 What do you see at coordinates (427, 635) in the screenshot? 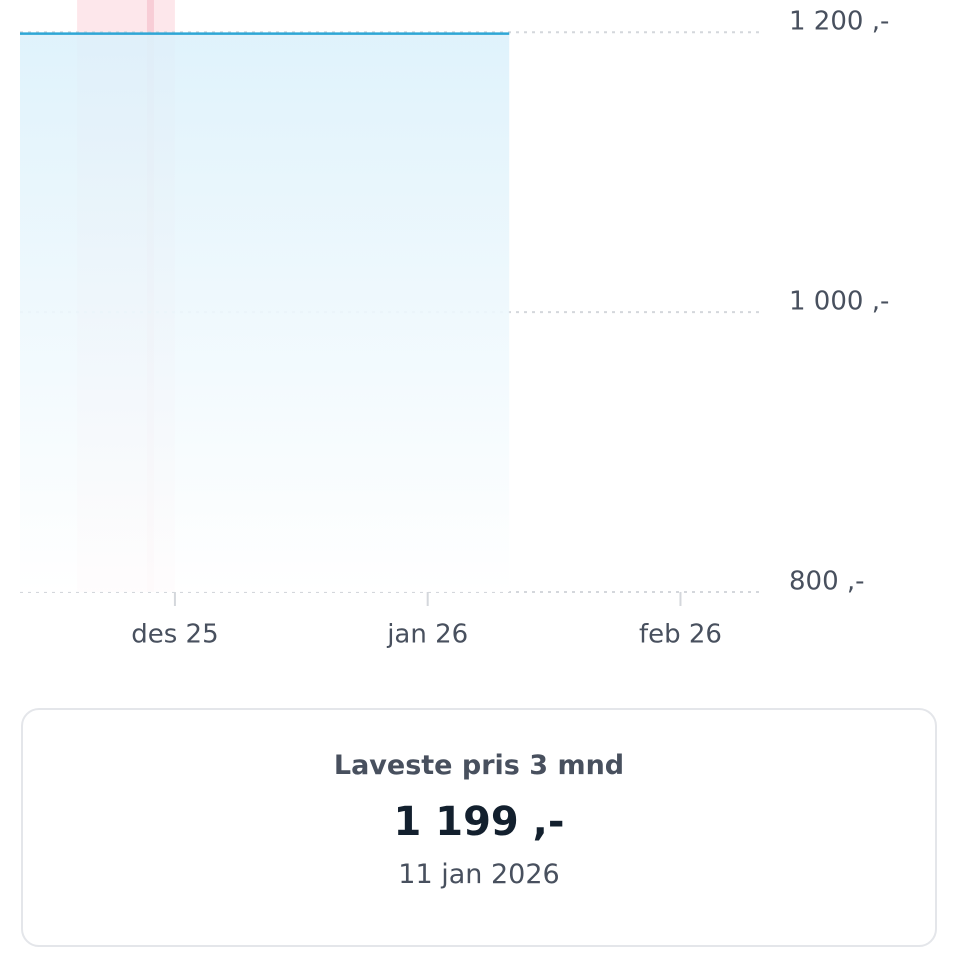
I see `x-tick-label: jan 26` at bounding box center [427, 635].